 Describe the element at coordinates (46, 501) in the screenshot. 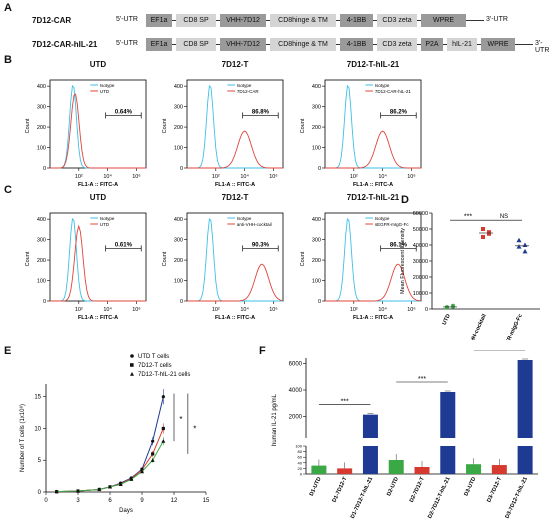

I see `x-tick-label: 0` at that location.